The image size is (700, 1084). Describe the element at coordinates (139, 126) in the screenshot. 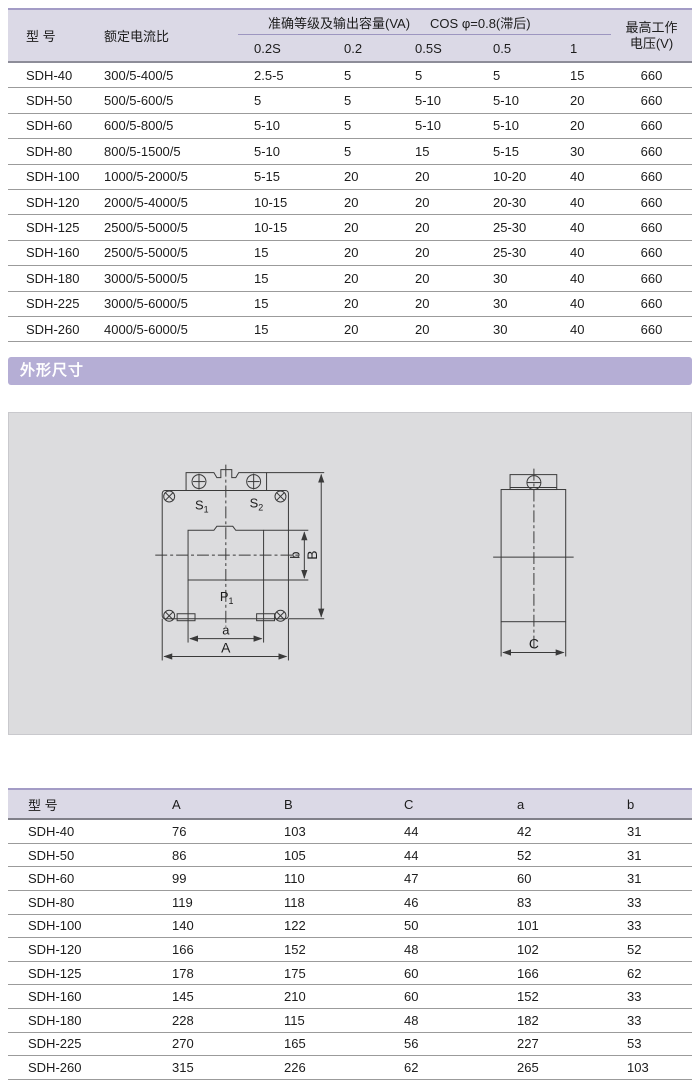

I see `ratio-cell: 600/5-800/5` at that location.